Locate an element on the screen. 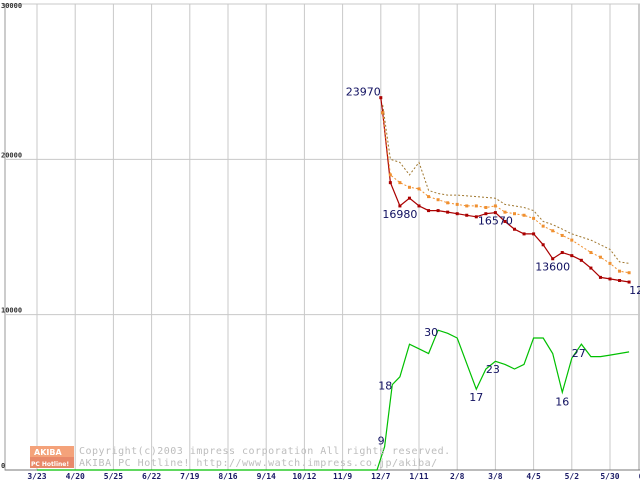  x-tick-label: 4/5 is located at coordinates (533, 476).